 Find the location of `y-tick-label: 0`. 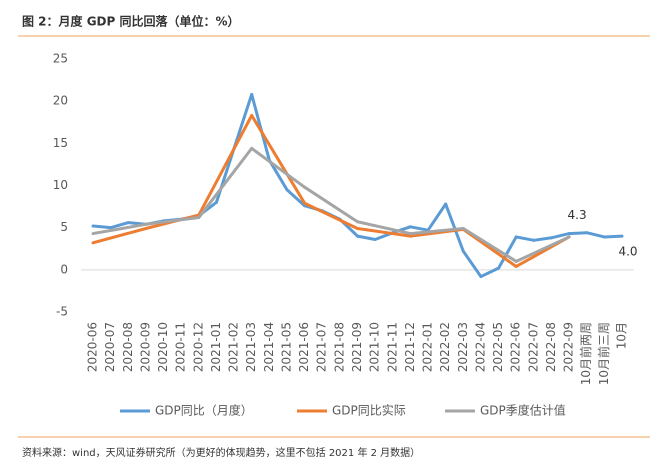

y-tick-label: 0 is located at coordinates (64, 269).